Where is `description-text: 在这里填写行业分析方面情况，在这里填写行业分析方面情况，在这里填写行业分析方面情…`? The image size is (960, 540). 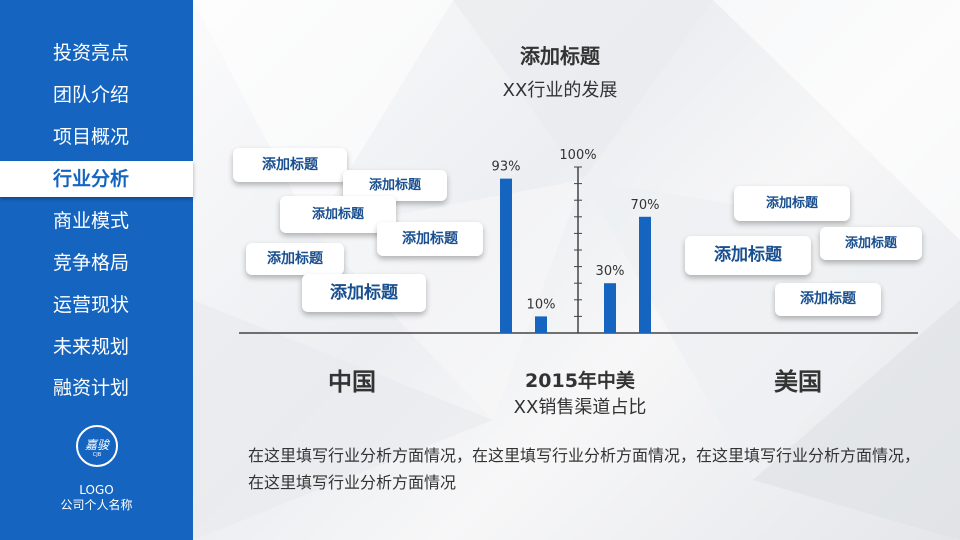 description-text: 在这里填写行业分析方面情况，在这里填写行业分析方面情况，在这里填写行业分析方面情… is located at coordinates (588, 469).